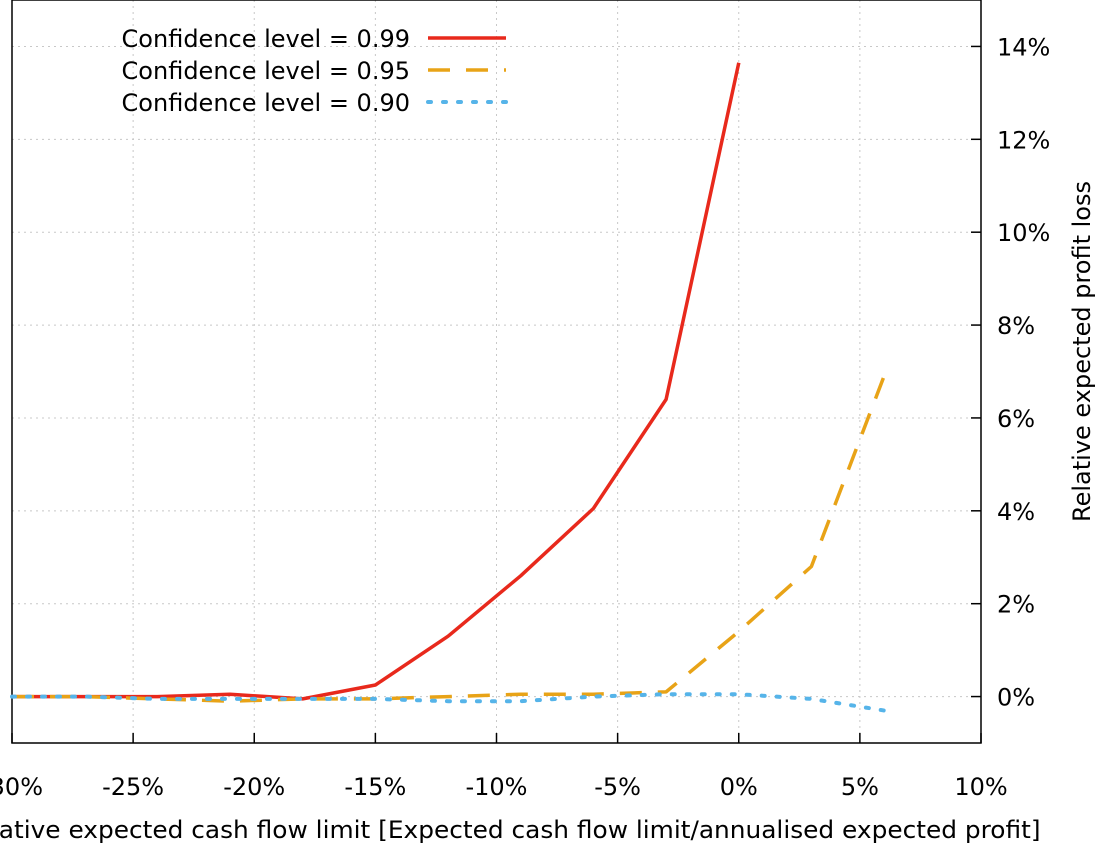 Image resolution: width=1102 pixels, height=850 pixels. What do you see at coordinates (21, 787) in the screenshot?
I see `x-tick-label: -30%` at bounding box center [21, 787].